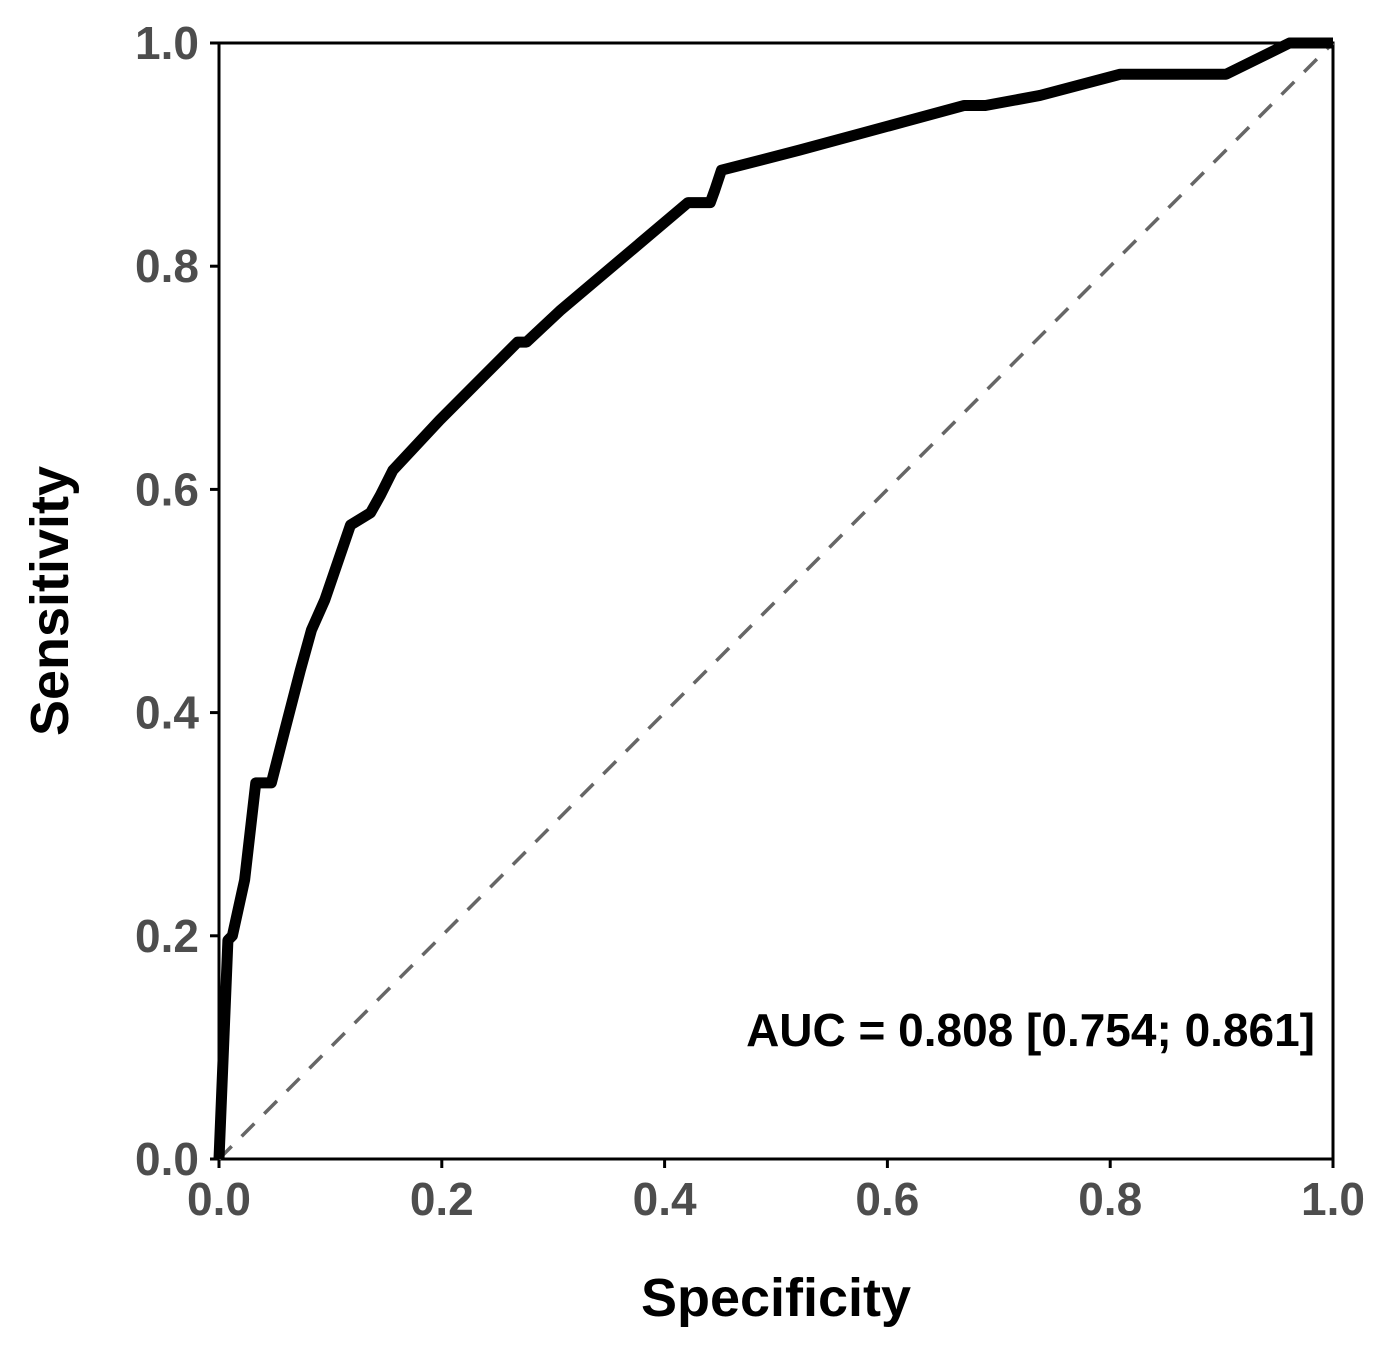 Image resolution: width=1393 pixels, height=1349 pixels. Describe the element at coordinates (1333, 1199) in the screenshot. I see `x-tick-label: 1.0` at that location.